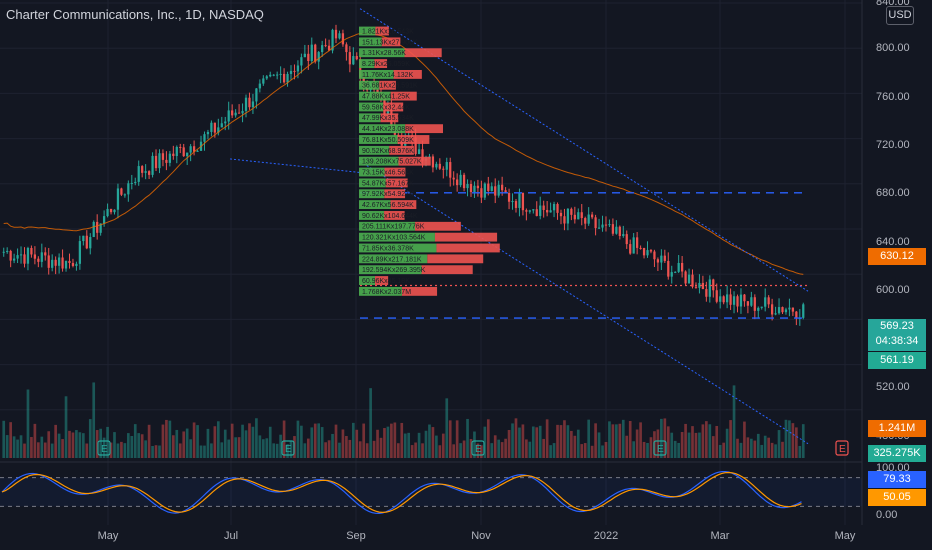 The width and height of the screenshot is (932, 550). I want to click on volume-profile-label: 205.111Kx197.776K, so click(393, 227).